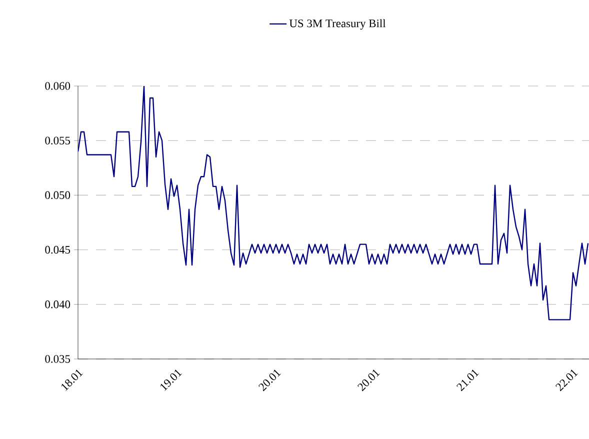  I want to click on y-tick-label: 0.055, so click(57, 140).